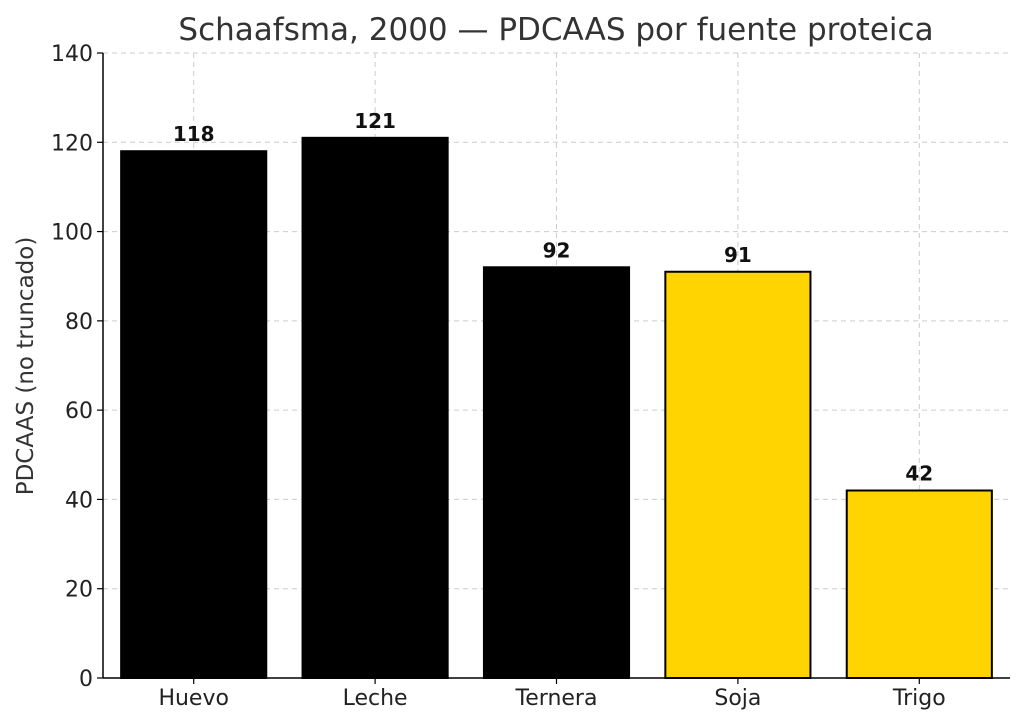 The height and width of the screenshot is (725, 1024). Describe the element at coordinates (556, 698) in the screenshot. I see `x-tick-label: Ternera` at that location.